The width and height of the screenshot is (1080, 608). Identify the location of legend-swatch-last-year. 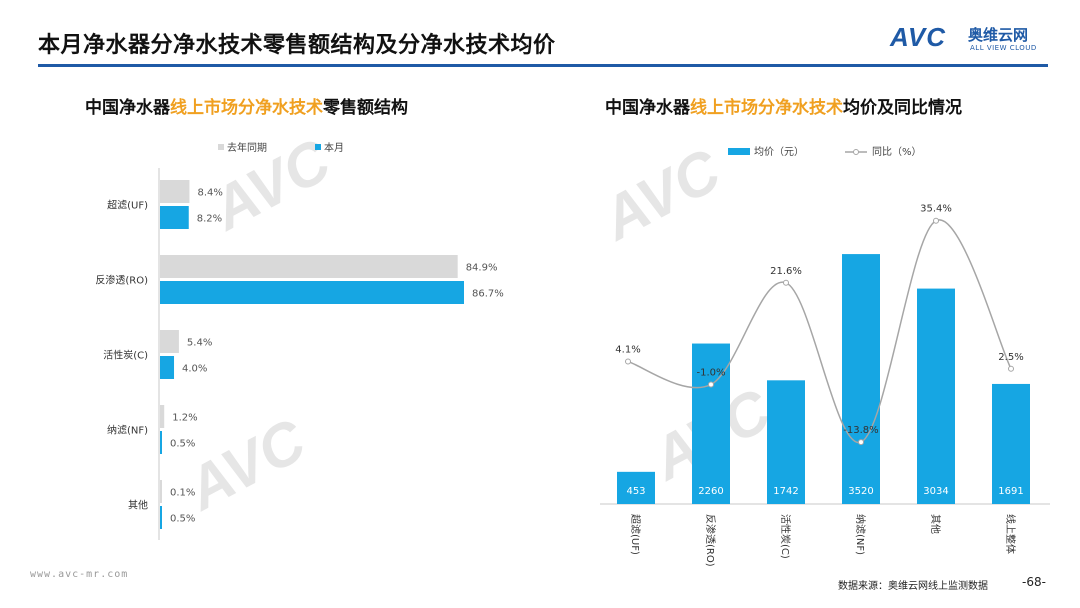
(221, 147).